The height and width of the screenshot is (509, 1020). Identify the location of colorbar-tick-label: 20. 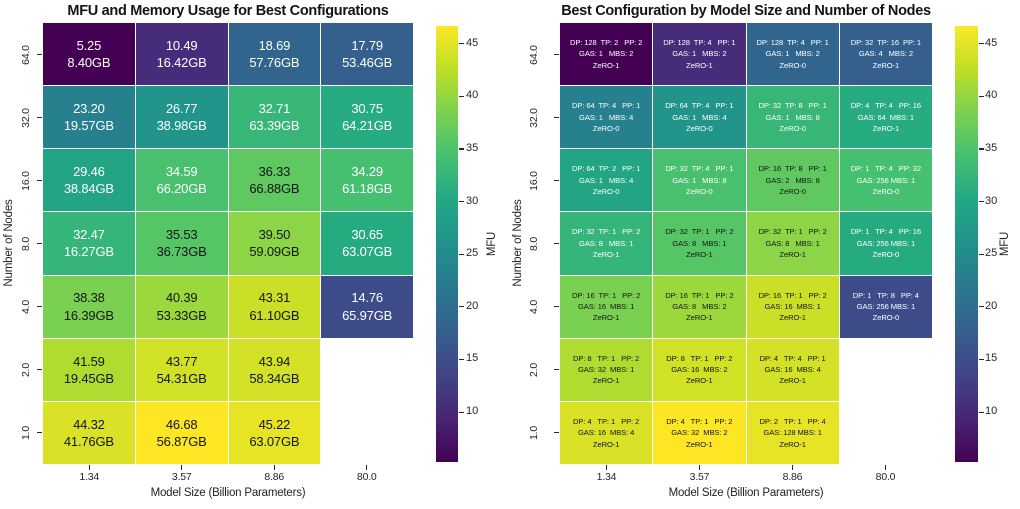
(991, 305).